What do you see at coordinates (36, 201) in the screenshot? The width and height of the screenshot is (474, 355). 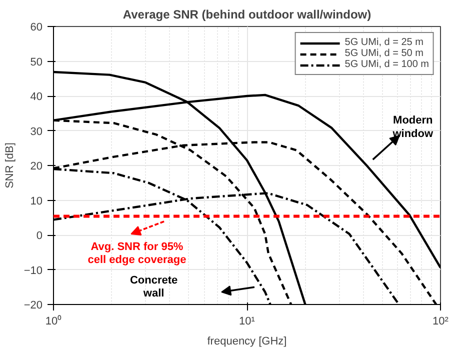 I see `y-tick-label: 10` at bounding box center [36, 201].